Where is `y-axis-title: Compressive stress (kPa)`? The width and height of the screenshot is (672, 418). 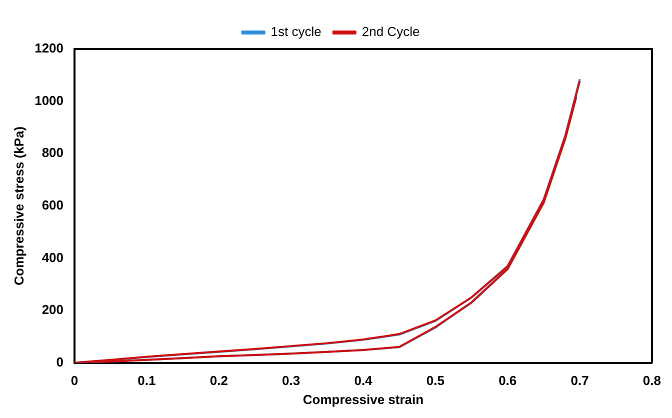 y-axis-title: Compressive stress (kPa) is located at coordinates (18, 206).